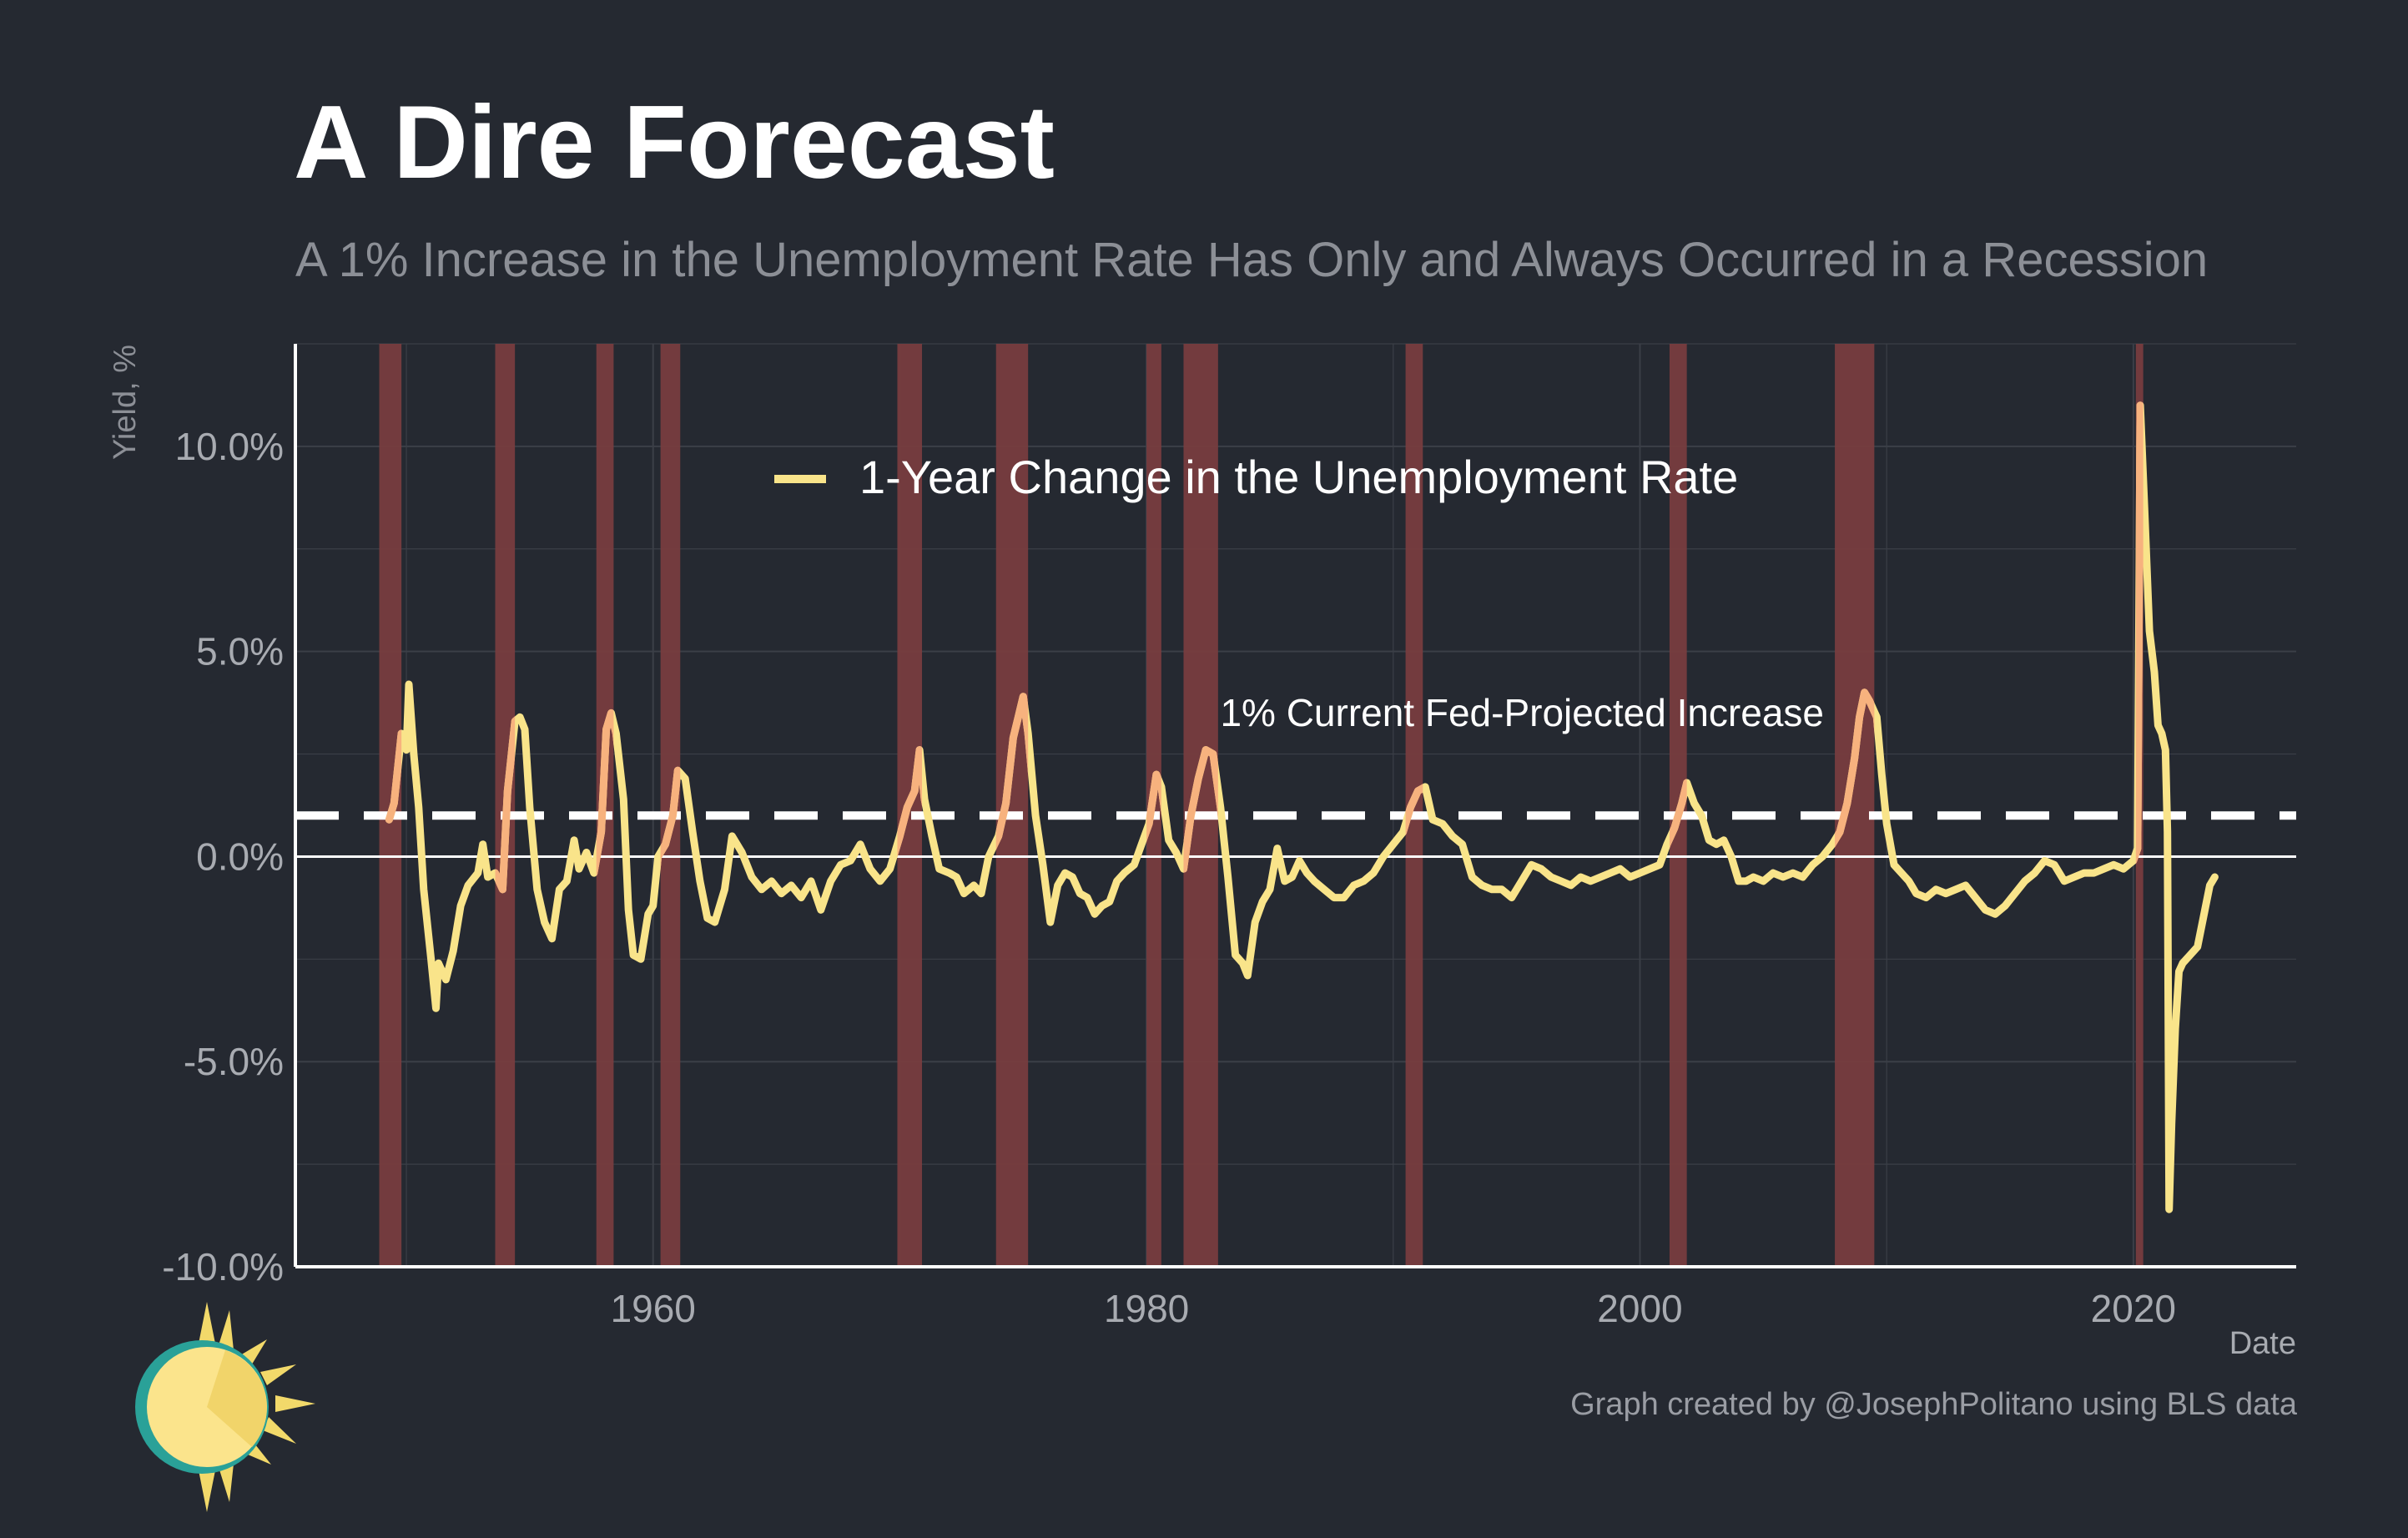  What do you see at coordinates (1146, 1308) in the screenshot?
I see `x-tick-label: 1980` at bounding box center [1146, 1308].